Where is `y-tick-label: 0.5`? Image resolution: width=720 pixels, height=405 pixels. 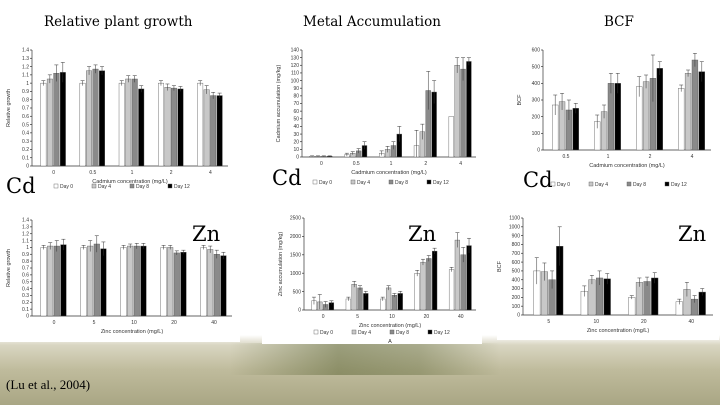
y-tick-label: 0.5 is located at coordinates (25, 282).